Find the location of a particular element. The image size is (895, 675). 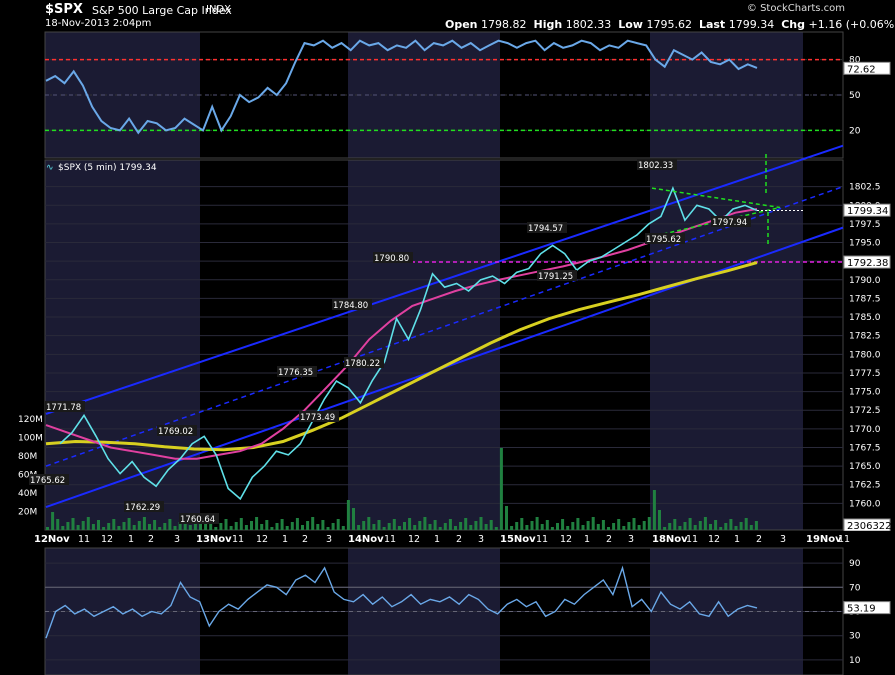

x-tick-label: 11 is located at coordinates (84, 539).